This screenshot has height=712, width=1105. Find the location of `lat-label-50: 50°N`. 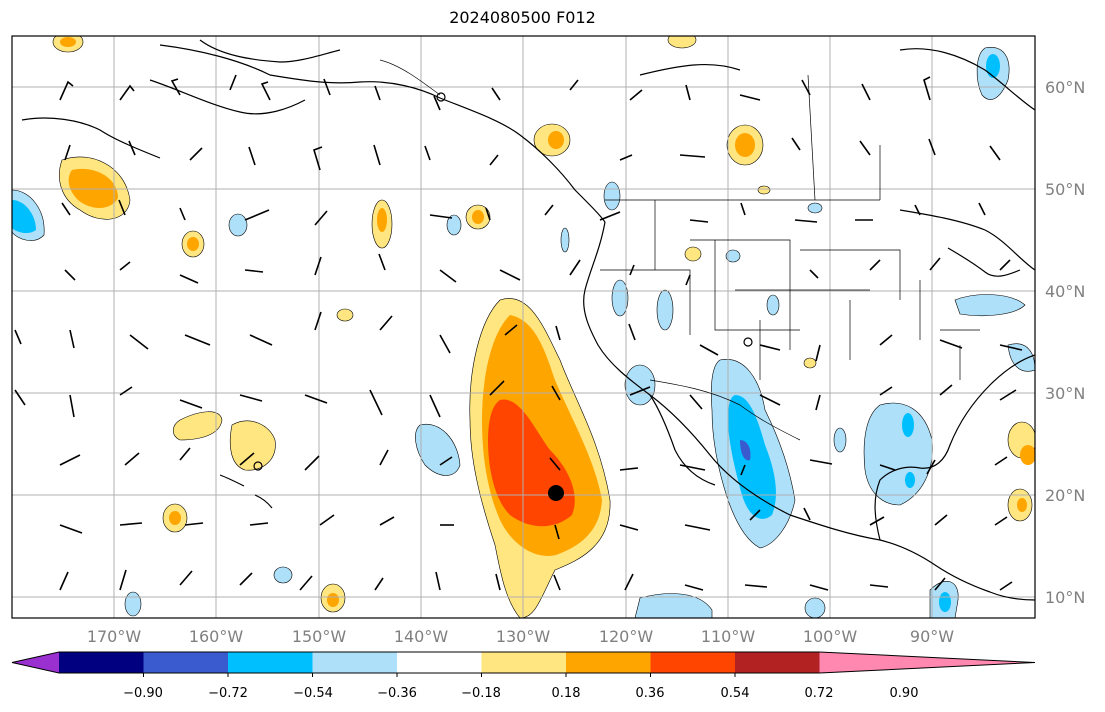

lat-label-50: 50°N is located at coordinates (1065, 189).